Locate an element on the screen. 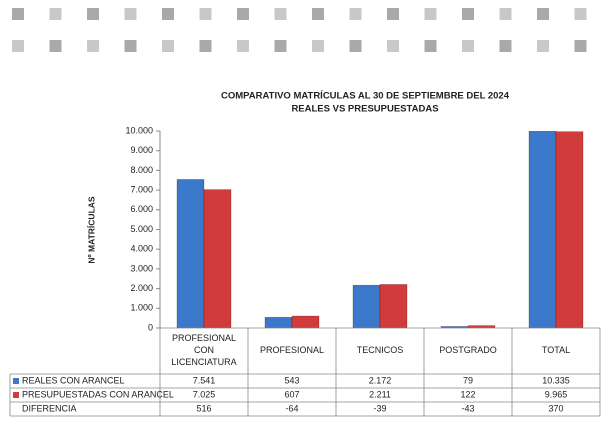 The height and width of the screenshot is (430, 603). value-label: 607 is located at coordinates (291, 394).